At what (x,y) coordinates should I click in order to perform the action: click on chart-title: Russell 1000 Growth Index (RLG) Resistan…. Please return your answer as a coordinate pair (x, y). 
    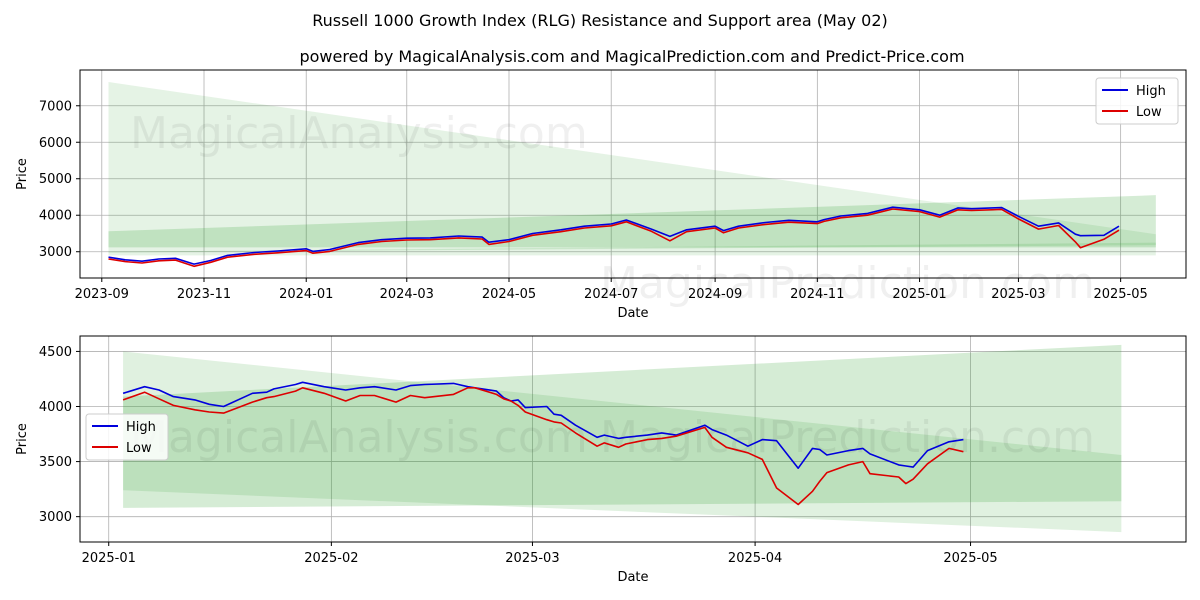
    Looking at the image, I should click on (600, 20).